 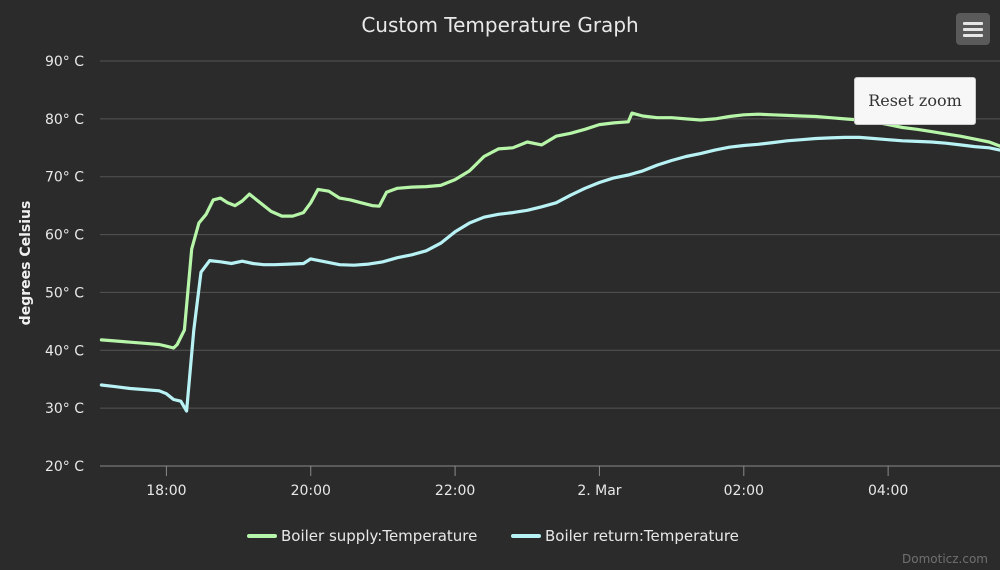 What do you see at coordinates (888, 491) in the screenshot?
I see `x-tick-label: 04:00` at bounding box center [888, 491].